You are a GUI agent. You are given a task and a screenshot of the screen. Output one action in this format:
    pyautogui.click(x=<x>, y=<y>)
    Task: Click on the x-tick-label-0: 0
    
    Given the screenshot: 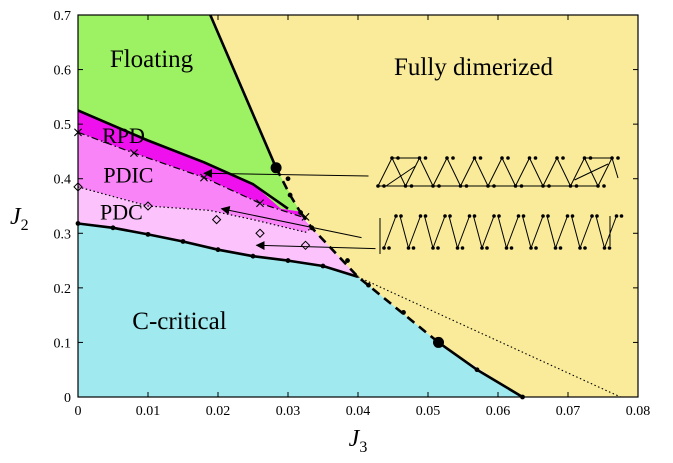 What is the action you would take?
    pyautogui.click(x=78, y=411)
    